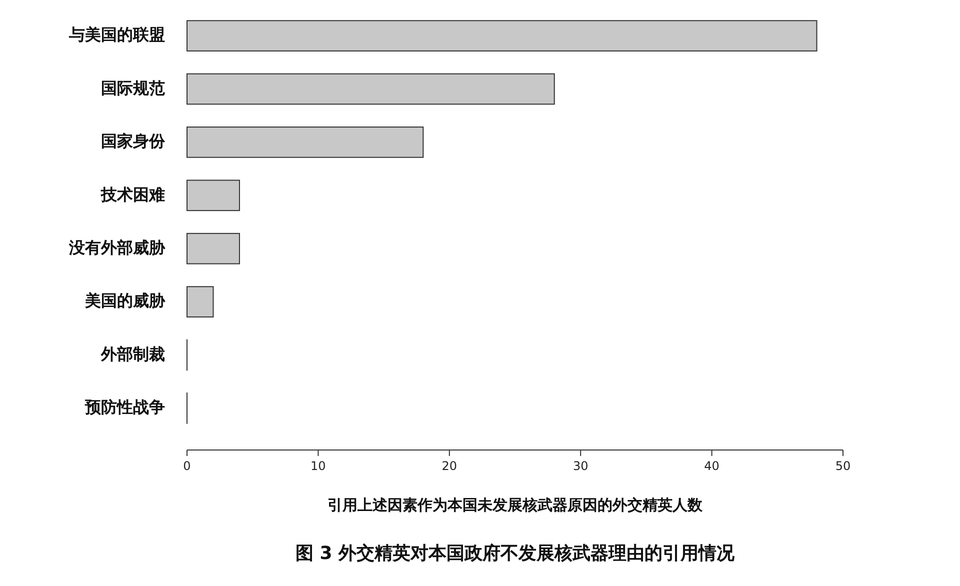 Image resolution: width=960 pixels, height=586 pixels. What do you see at coordinates (450, 466) in the screenshot?
I see `x-tick-label: 20` at bounding box center [450, 466].